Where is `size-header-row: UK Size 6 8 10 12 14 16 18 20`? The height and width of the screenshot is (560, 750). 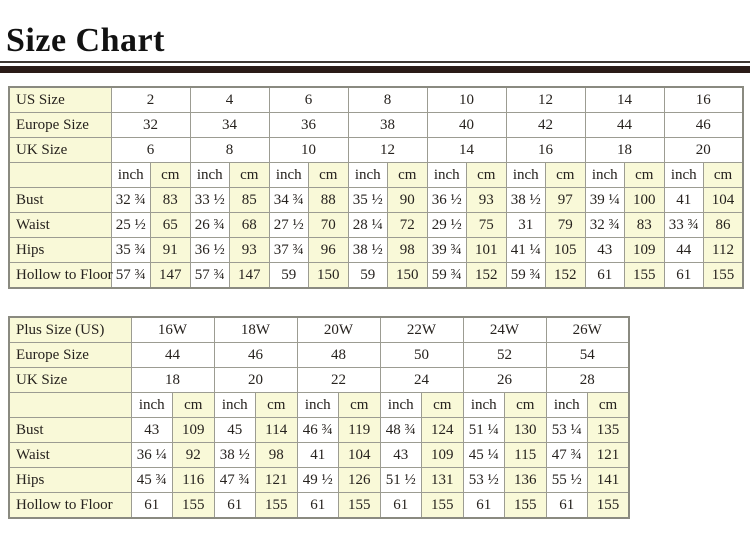
size-header-row: UK Size 6 8 10 12 14 16 18 20 is located at coordinates (376, 150).